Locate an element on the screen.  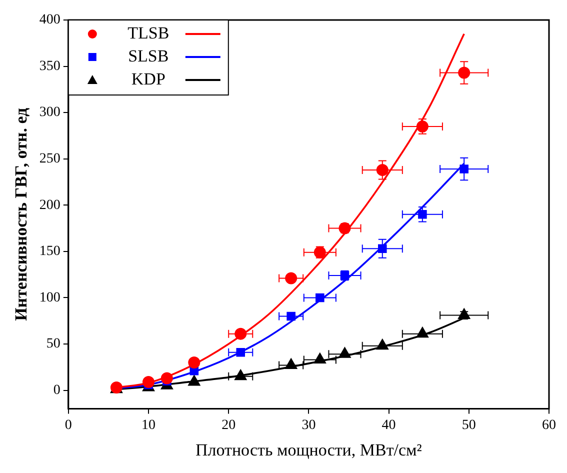
legend-label: TLSB is located at coordinates (149, 32).